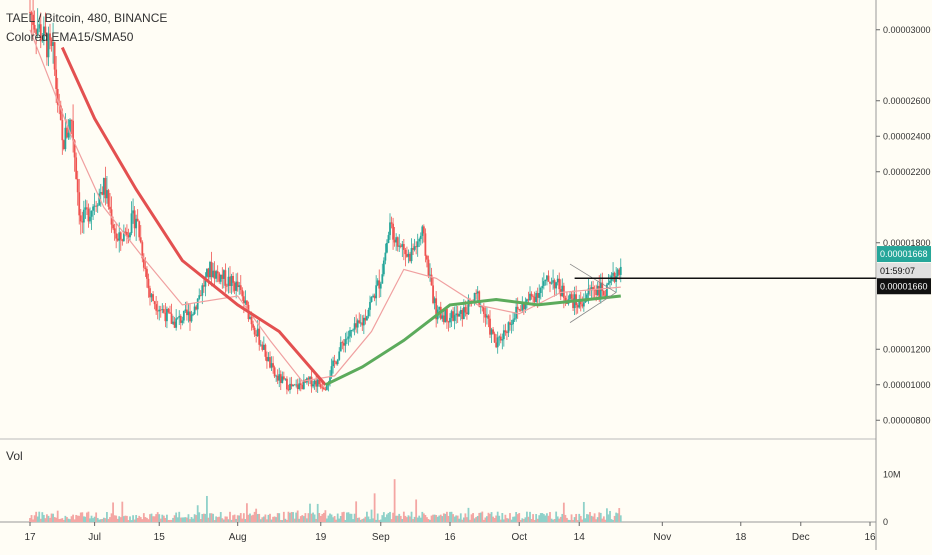  Describe the element at coordinates (904, 271) in the screenshot. I see `countdown-badge: 01:59:07` at that location.